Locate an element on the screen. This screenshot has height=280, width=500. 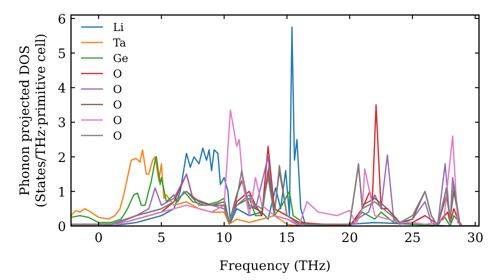
x-axis-title: Frequency (THz) is located at coordinates (275, 266).